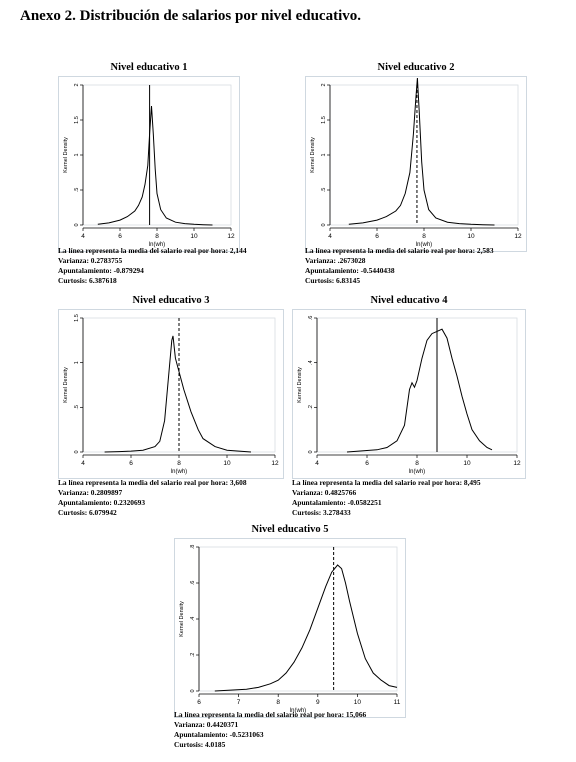 This screenshot has height=762, width=576. Describe the element at coordinates (416, 67) in the screenshot. I see `chart-title: Nivel educativo 2` at that location.